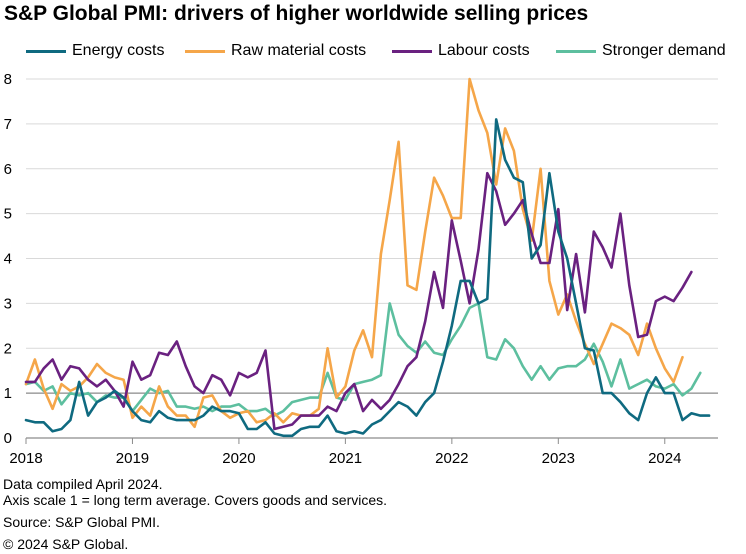  Describe the element at coordinates (8, 348) in the screenshot. I see `y-tick-label: 2` at that location.